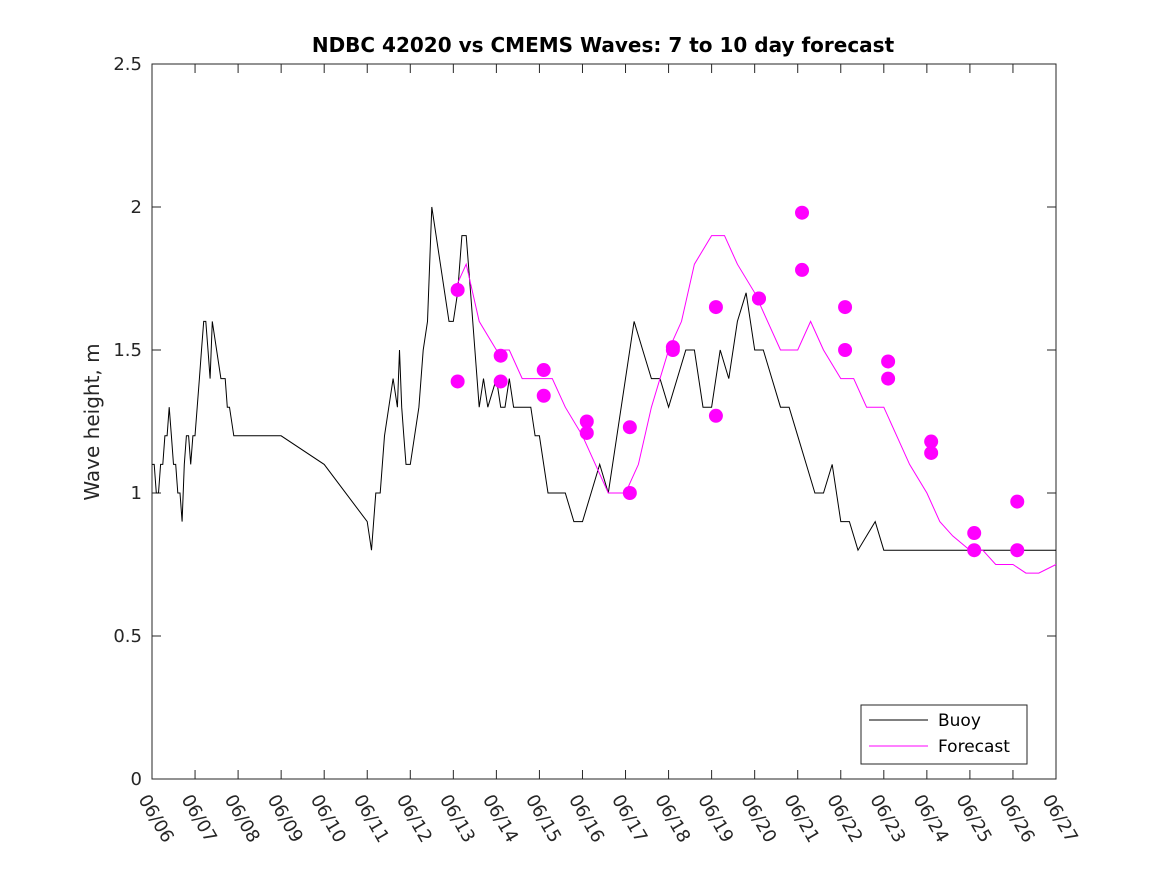 The image size is (1167, 875). What do you see at coordinates (127, 636) in the screenshot?
I see `y-tick-label: 0.5` at bounding box center [127, 636].